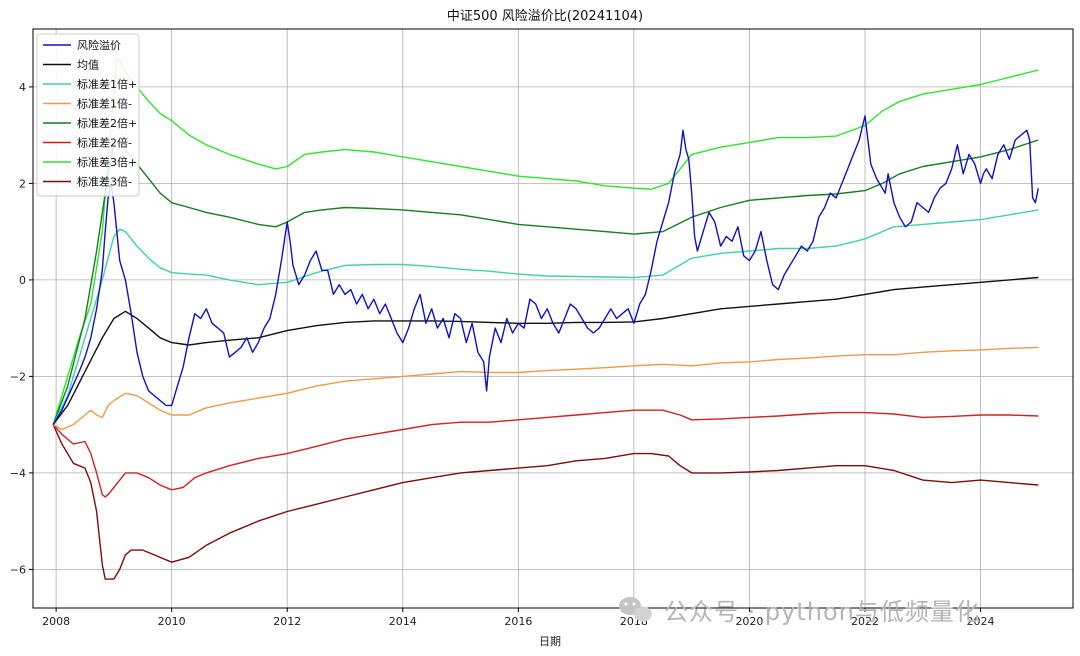  Describe the element at coordinates (550, 641) in the screenshot. I see `x-axis-label: 日期` at that location.